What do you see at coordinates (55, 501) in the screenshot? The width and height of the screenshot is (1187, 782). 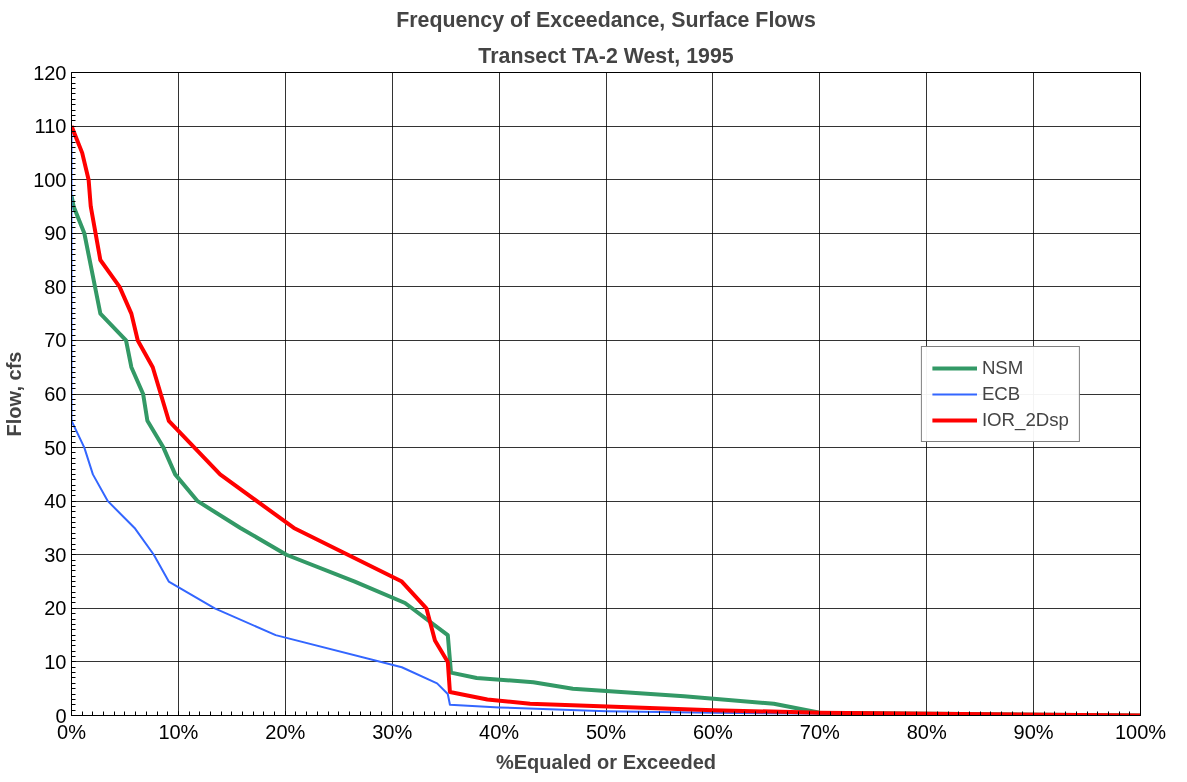 I see `y-tick-label: 40` at bounding box center [55, 501].